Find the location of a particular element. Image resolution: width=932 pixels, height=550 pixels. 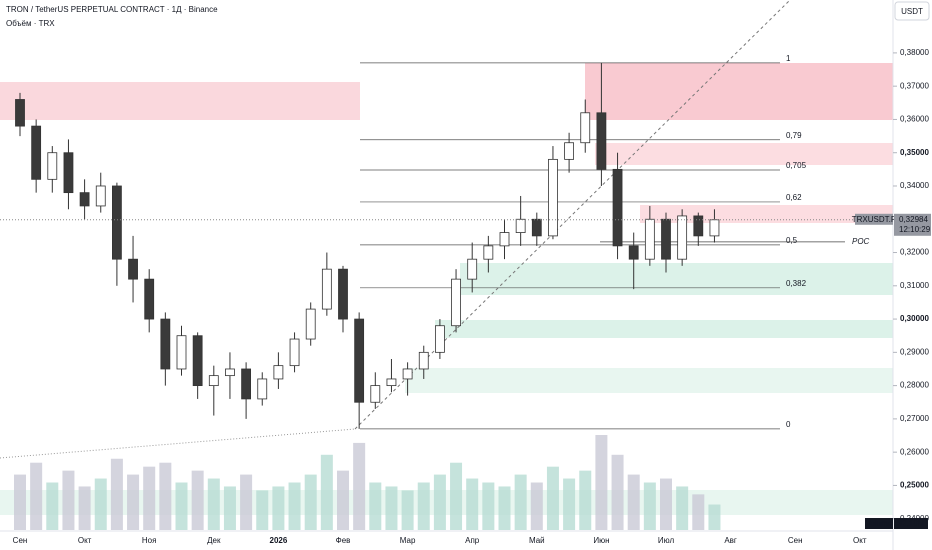

volume-badge is located at coordinates (879, 523).